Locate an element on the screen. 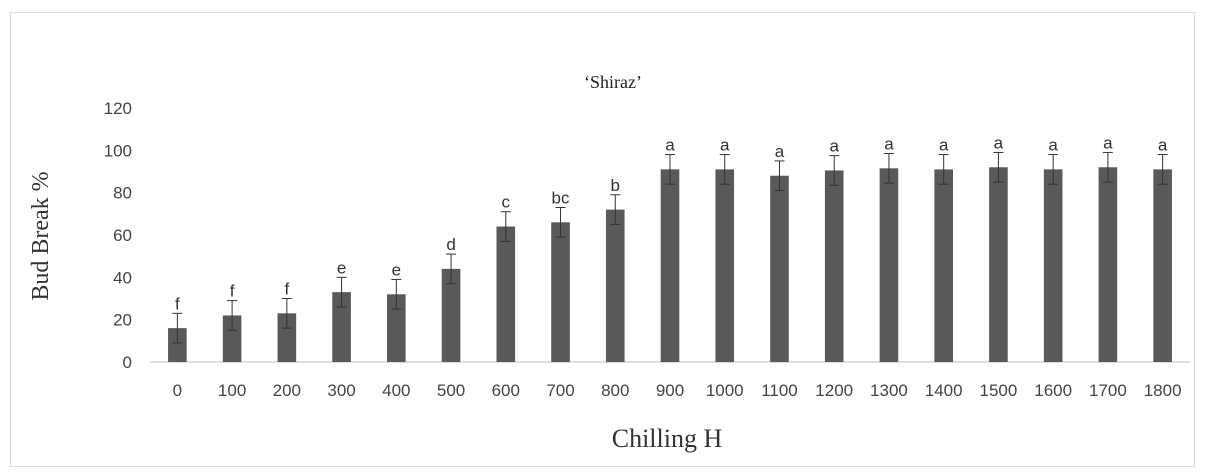 The image size is (1205, 475). x-tick-label: 400 is located at coordinates (396, 390).